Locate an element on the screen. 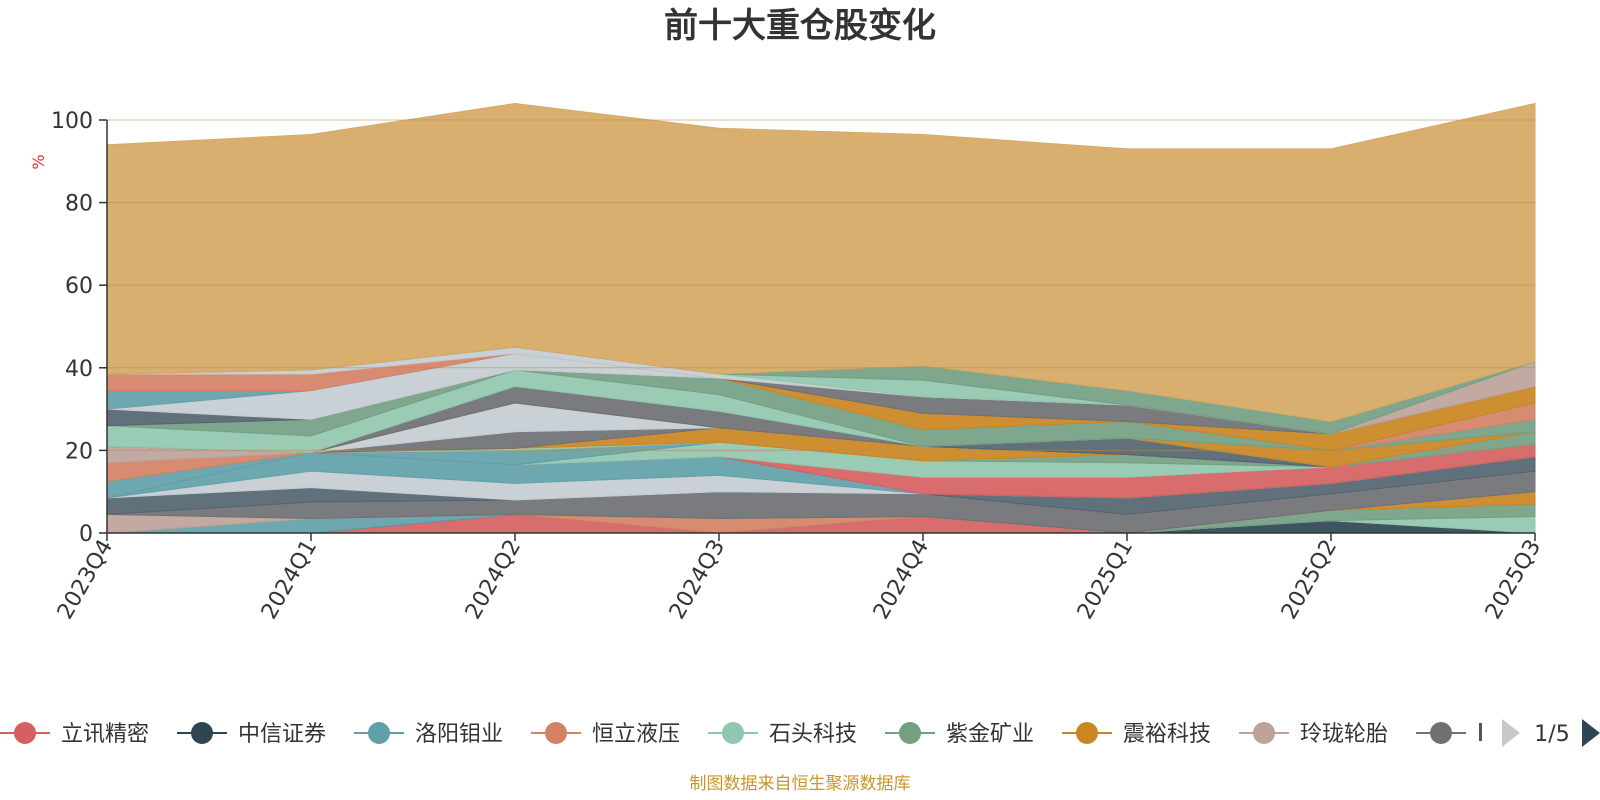 The image size is (1600, 800). legend-item: 恒立液压 is located at coordinates (605, 734).